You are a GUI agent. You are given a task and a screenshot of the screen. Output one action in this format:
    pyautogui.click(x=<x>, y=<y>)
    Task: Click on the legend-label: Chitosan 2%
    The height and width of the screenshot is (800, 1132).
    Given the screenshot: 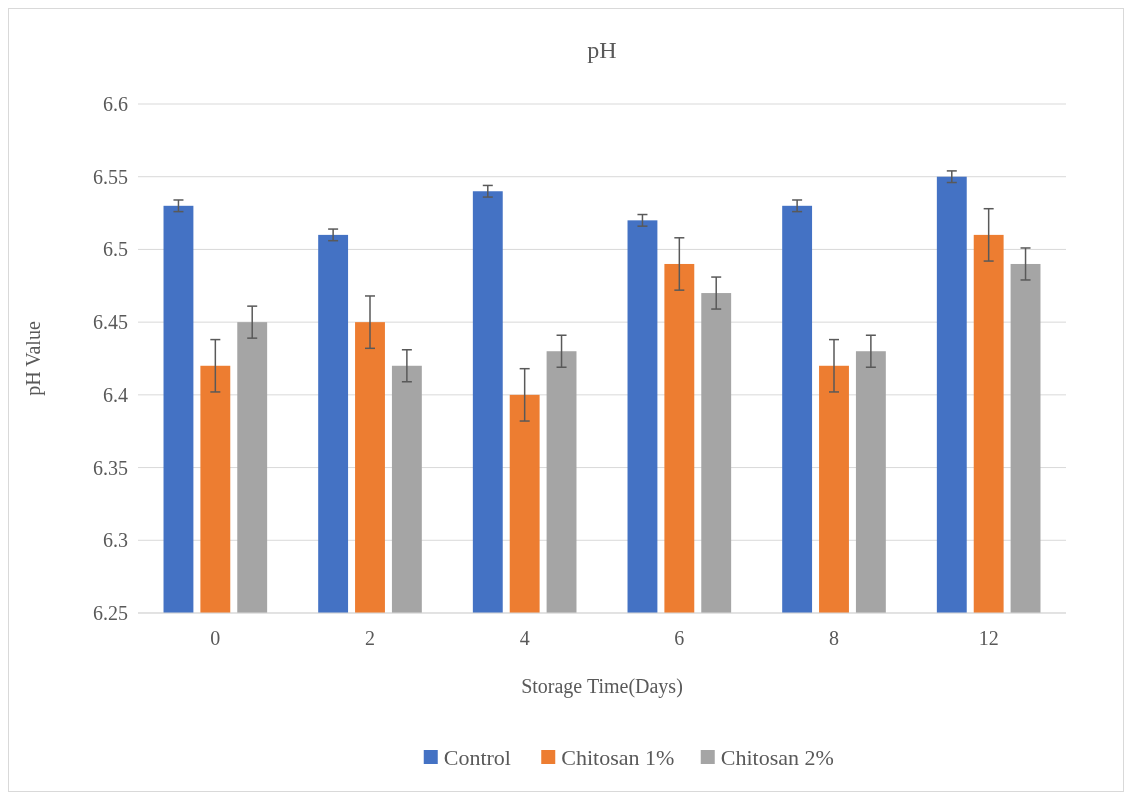 What is the action you would take?
    pyautogui.click(x=777, y=757)
    